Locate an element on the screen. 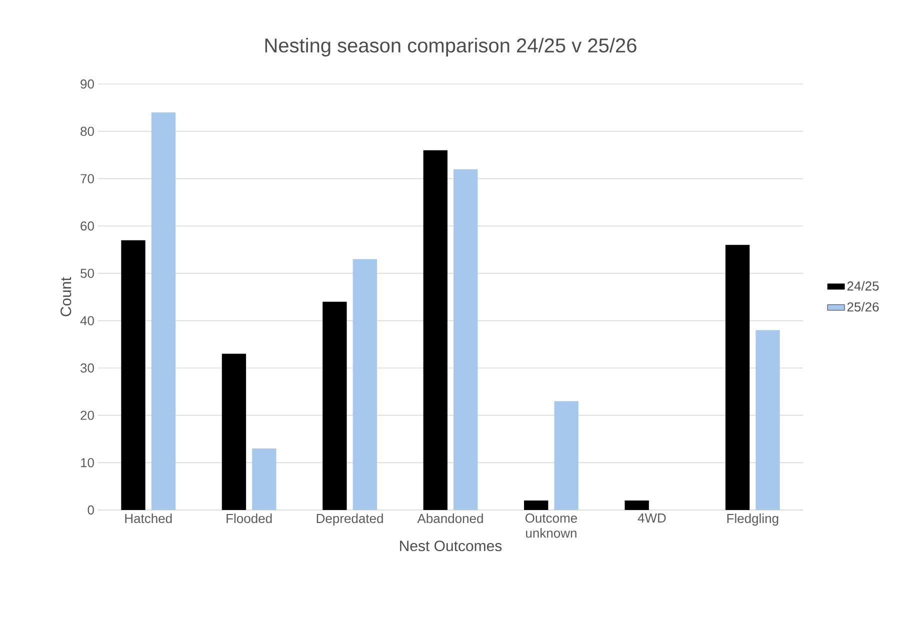 Image resolution: width=903 pixels, height=617 pixels. x-tick-label: Flooded is located at coordinates (249, 519).